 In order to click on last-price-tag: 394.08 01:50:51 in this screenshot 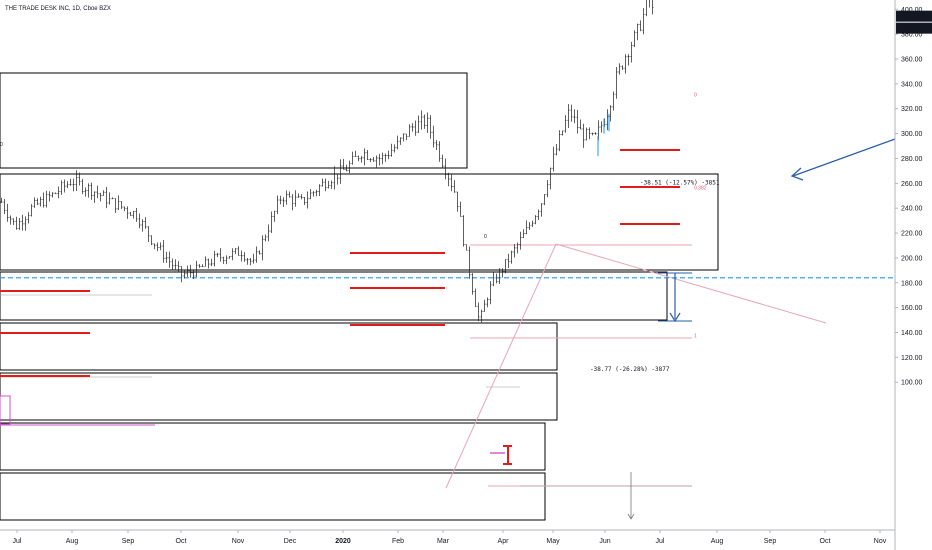, I will do `click(914, 22)`.